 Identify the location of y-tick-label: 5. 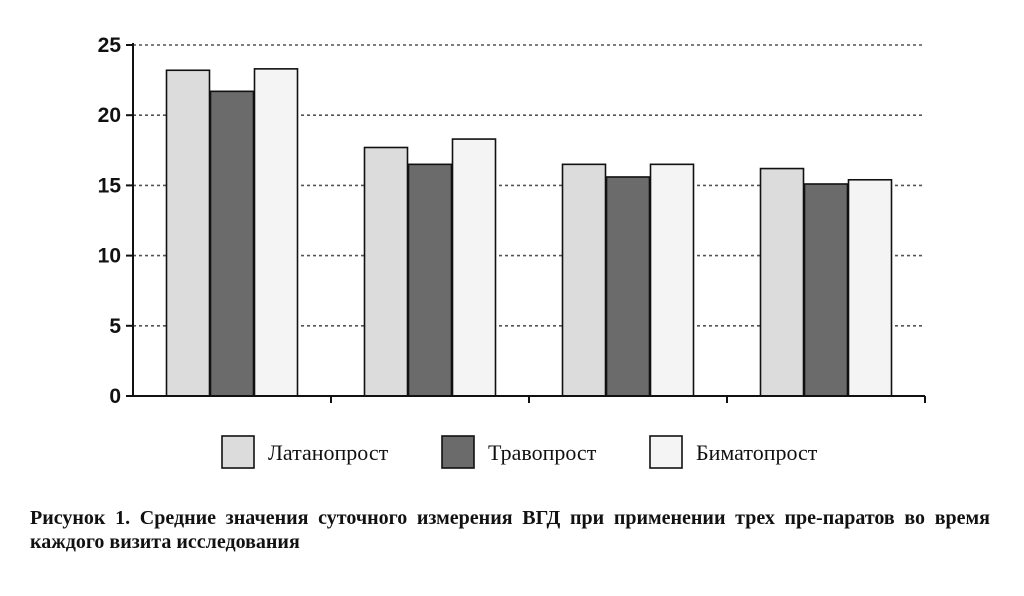
(115, 326).